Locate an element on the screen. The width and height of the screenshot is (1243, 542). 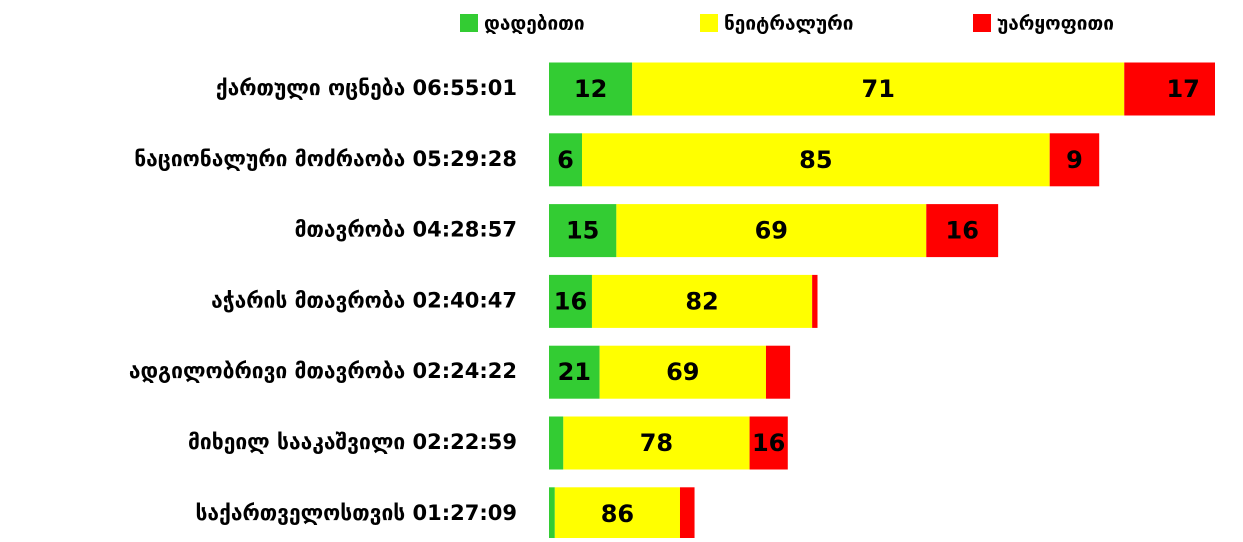
legend-label: უარყოფითი is located at coordinates (1055, 24).